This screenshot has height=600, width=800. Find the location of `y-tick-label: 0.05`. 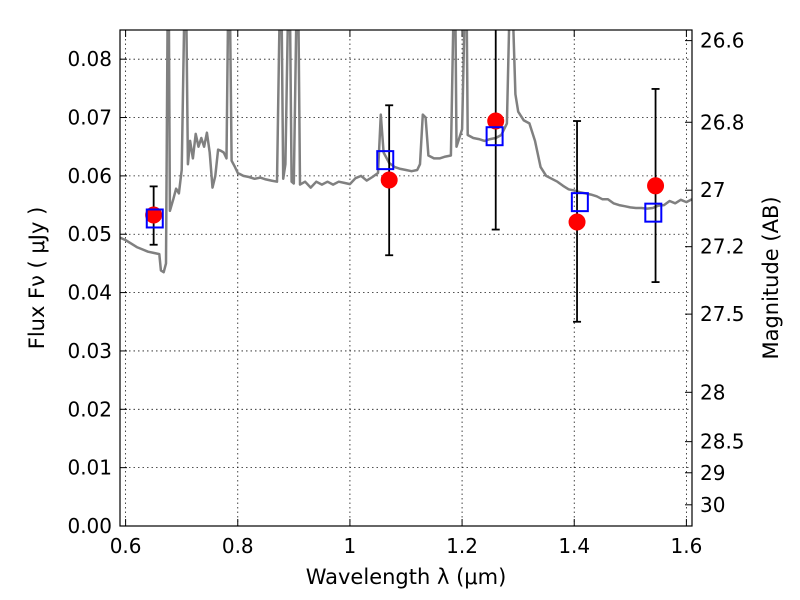

y-tick-label: 0.05 is located at coordinates (89, 234).